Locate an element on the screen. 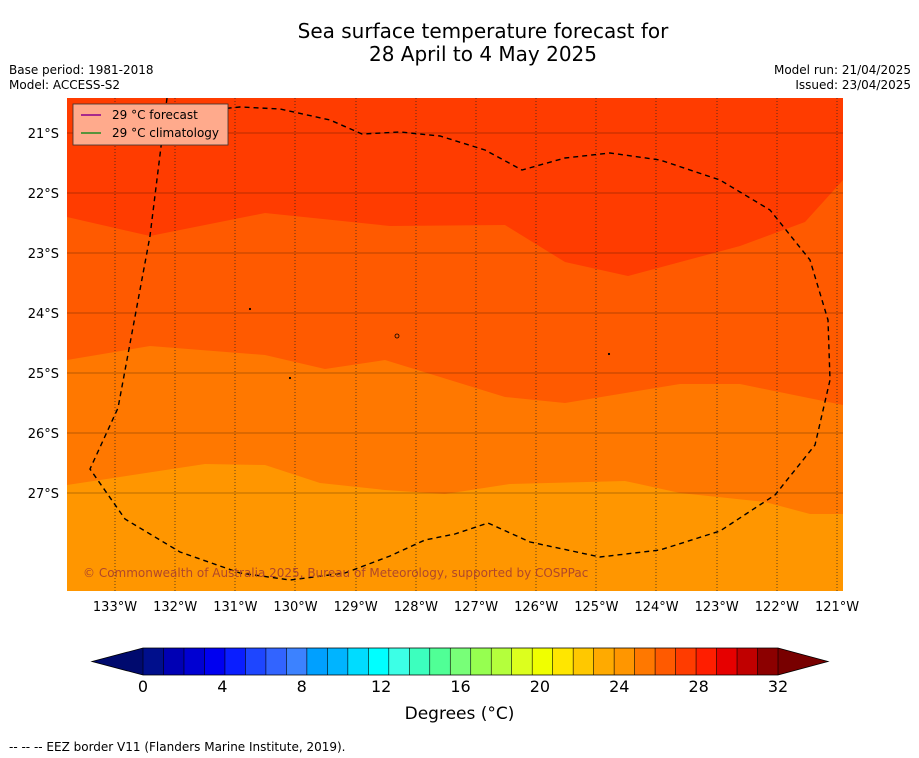 This screenshot has height=758, width=919. lon-tick-label: 132°W is located at coordinates (175, 607).